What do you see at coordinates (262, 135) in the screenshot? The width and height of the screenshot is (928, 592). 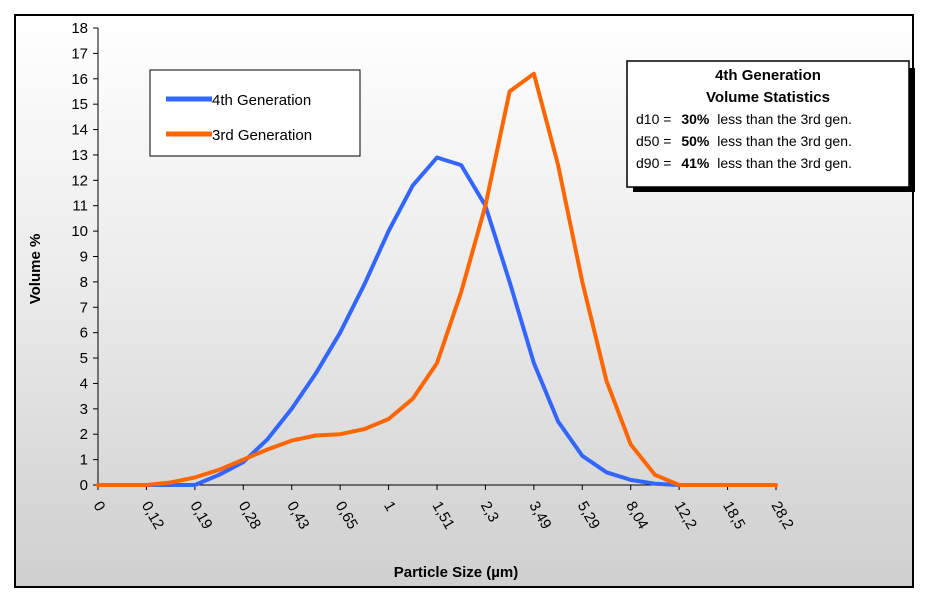 I see `legend-label-3rd-generation: 3rd Generation` at bounding box center [262, 135].